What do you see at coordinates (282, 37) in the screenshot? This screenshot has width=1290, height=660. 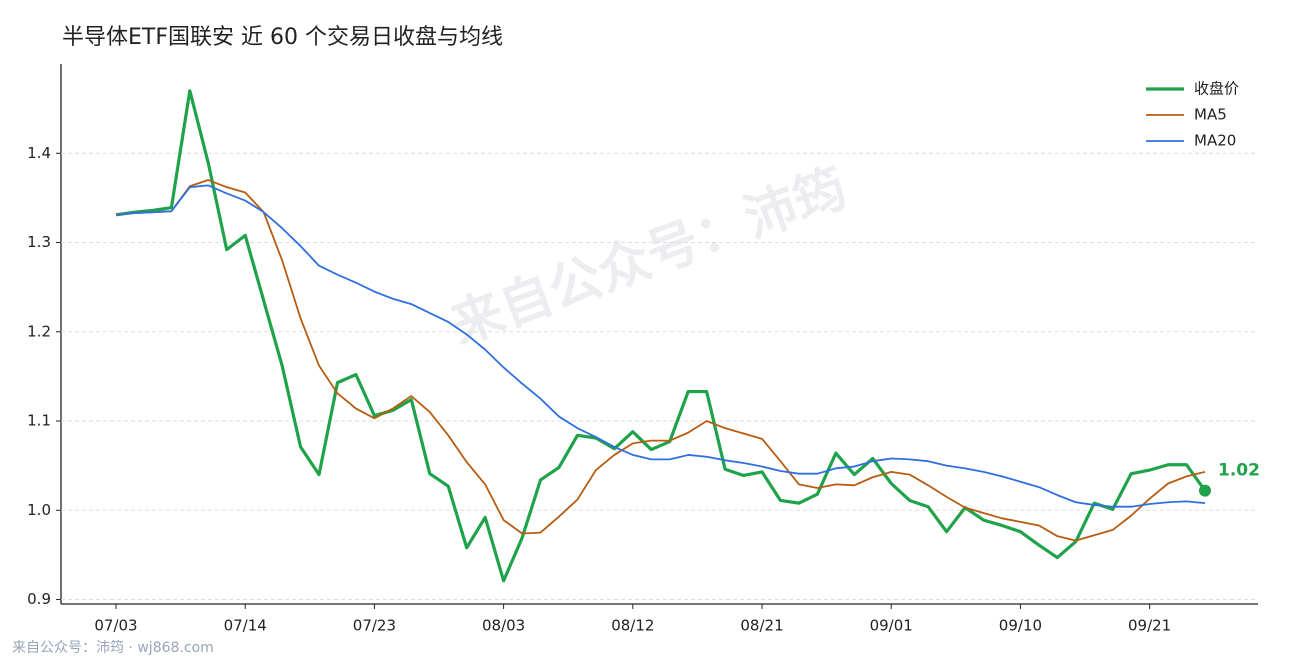 I see `chart-title: 半导体ETF国联安 近 60 个交易日收盘与均线` at bounding box center [282, 37].